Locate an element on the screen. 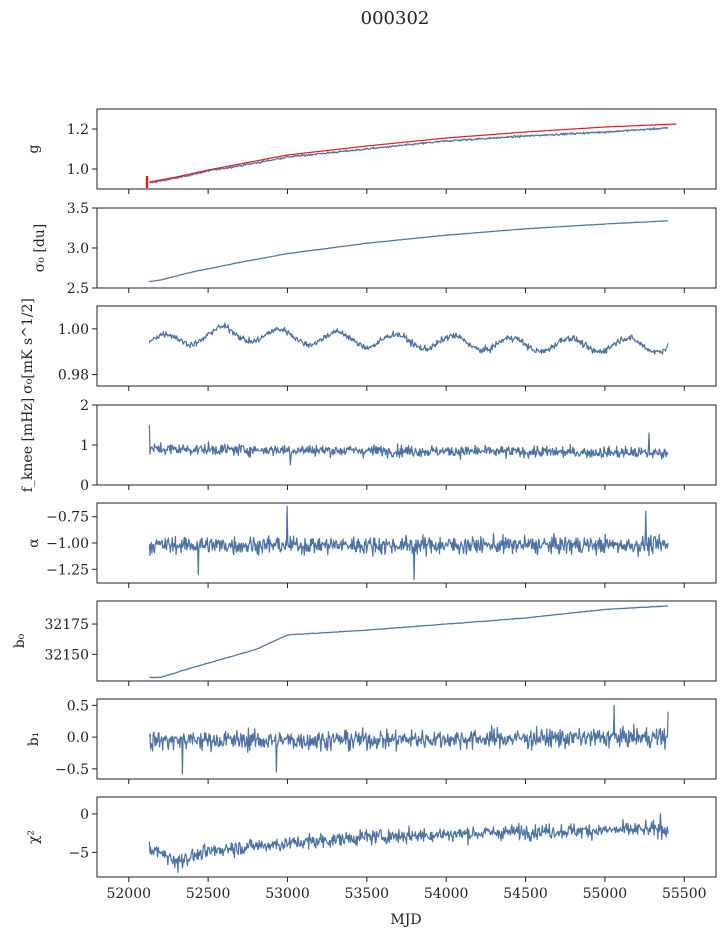 The height and width of the screenshot is (936, 725). panel-sigma0: 2.5 3.0 3.5 σ₀ [du] is located at coordinates (374, 249).